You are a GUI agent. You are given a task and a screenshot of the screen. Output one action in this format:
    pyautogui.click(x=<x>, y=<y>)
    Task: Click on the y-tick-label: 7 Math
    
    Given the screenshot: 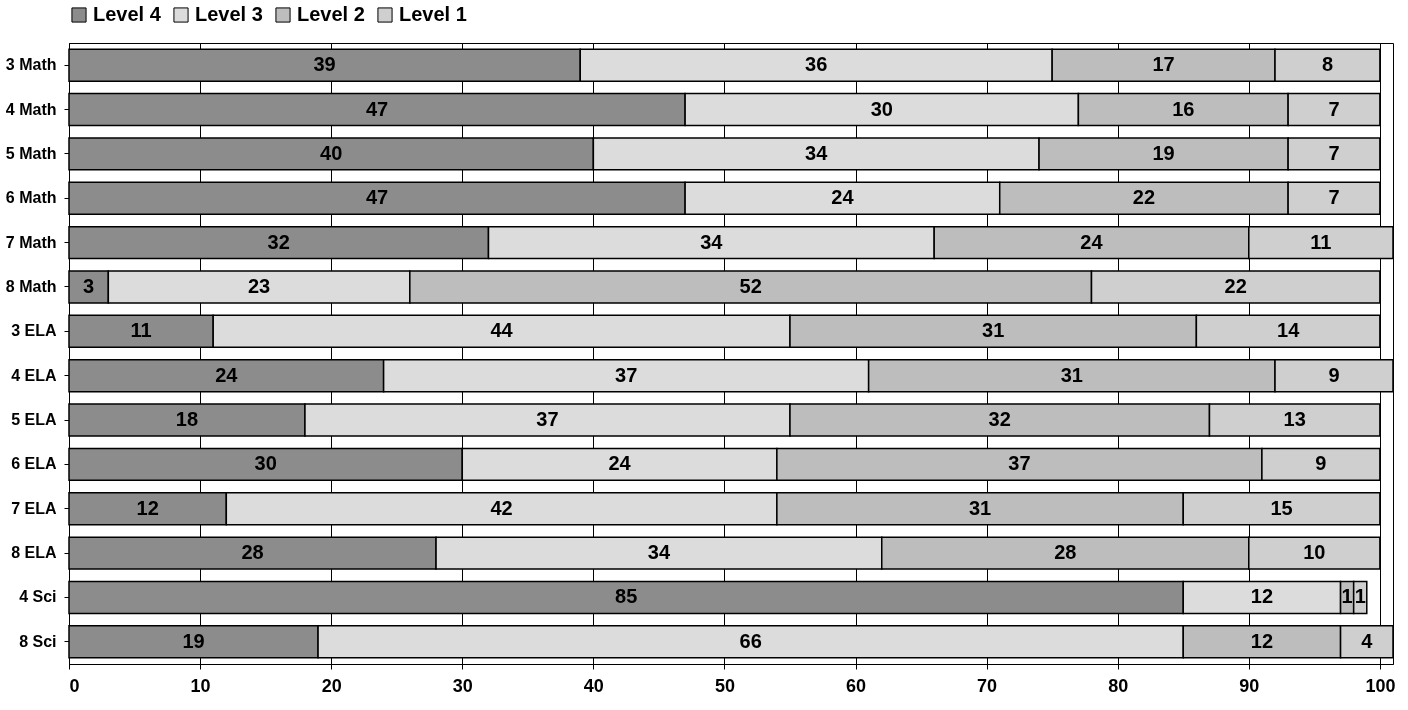 What is the action you would take?
    pyautogui.click(x=31, y=242)
    